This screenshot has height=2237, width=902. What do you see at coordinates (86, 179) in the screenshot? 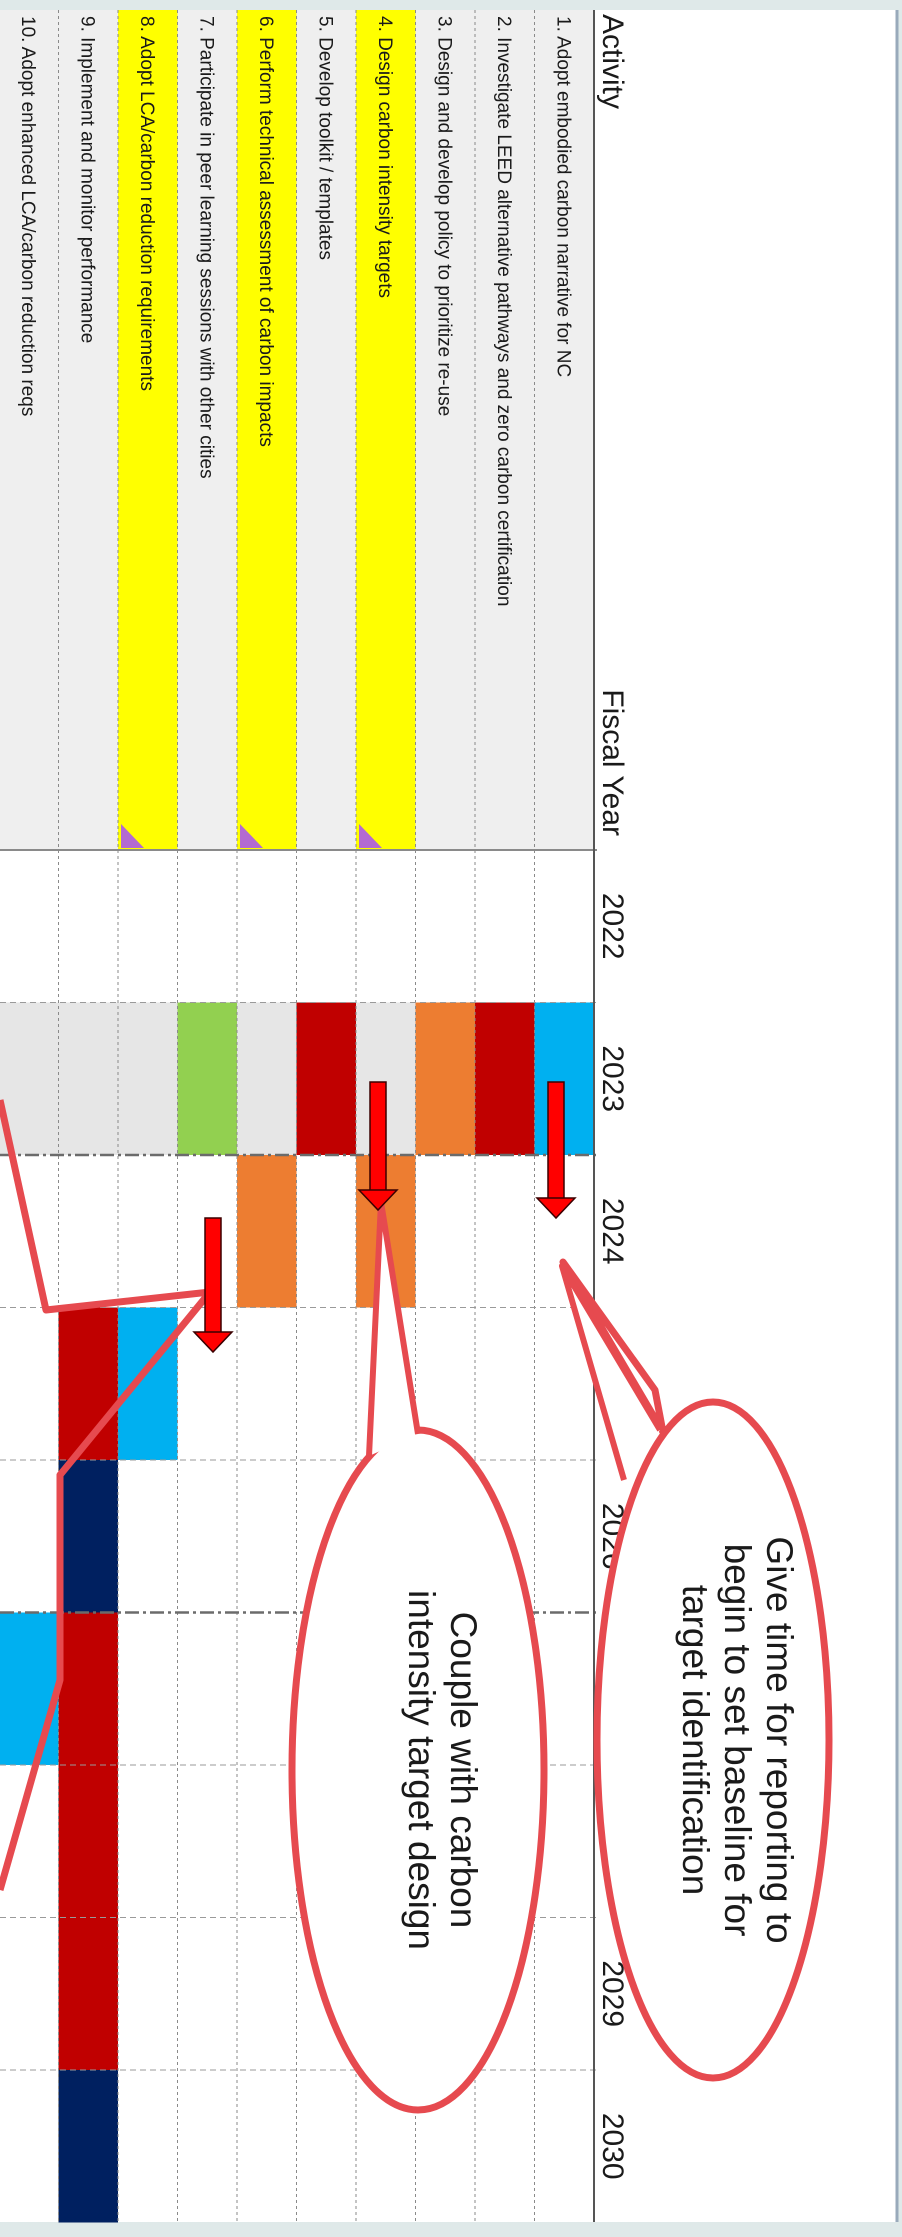
I see `activity-label: 9. Implement and monitor performance` at bounding box center [86, 179].